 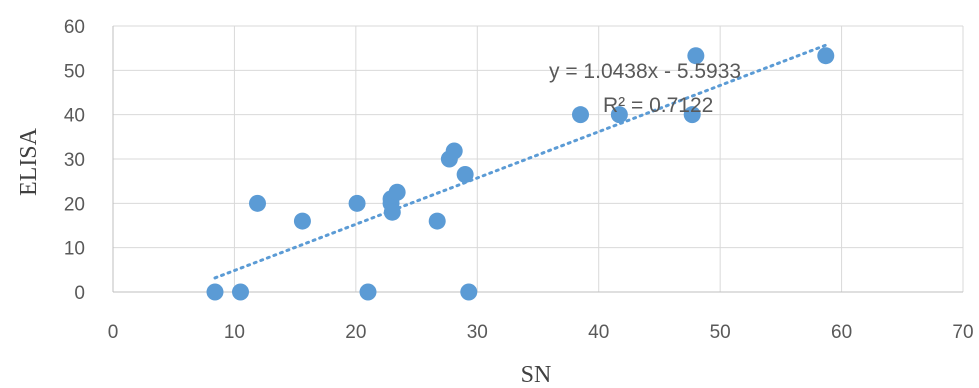 What do you see at coordinates (74, 116) in the screenshot?
I see `y-tick-label: 40` at bounding box center [74, 116].